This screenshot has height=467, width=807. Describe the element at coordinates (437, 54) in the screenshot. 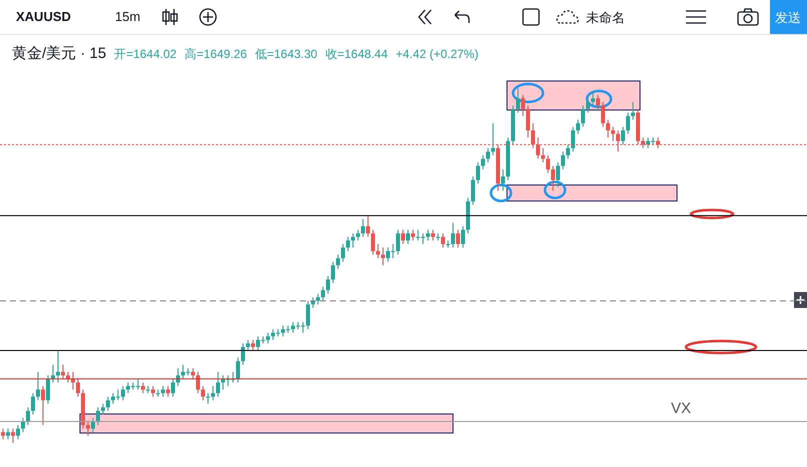

I see `text: +4.42 (+0.27%)` at that location.